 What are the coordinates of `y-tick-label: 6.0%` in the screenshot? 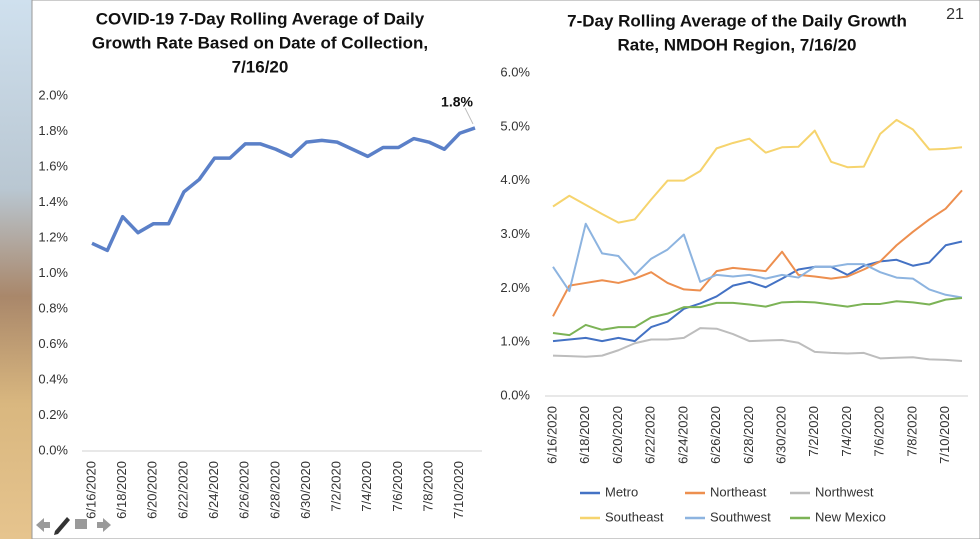 It's located at (515, 71).